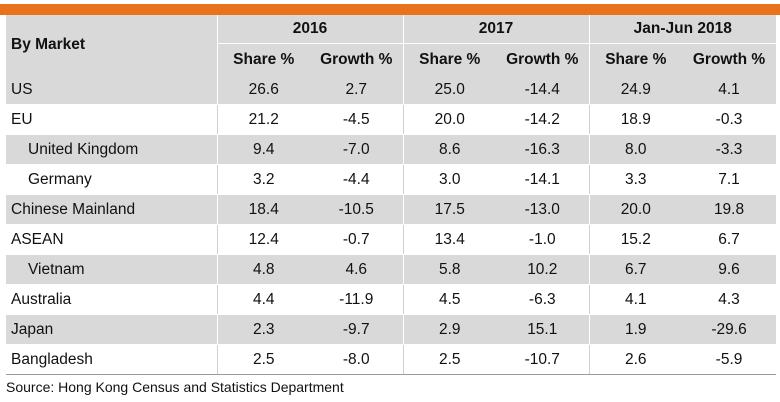 The image size is (780, 402). Describe the element at coordinates (682, 29) in the screenshot. I see `period-header-jan-jun-2018: Jan-Jun 2018` at that location.